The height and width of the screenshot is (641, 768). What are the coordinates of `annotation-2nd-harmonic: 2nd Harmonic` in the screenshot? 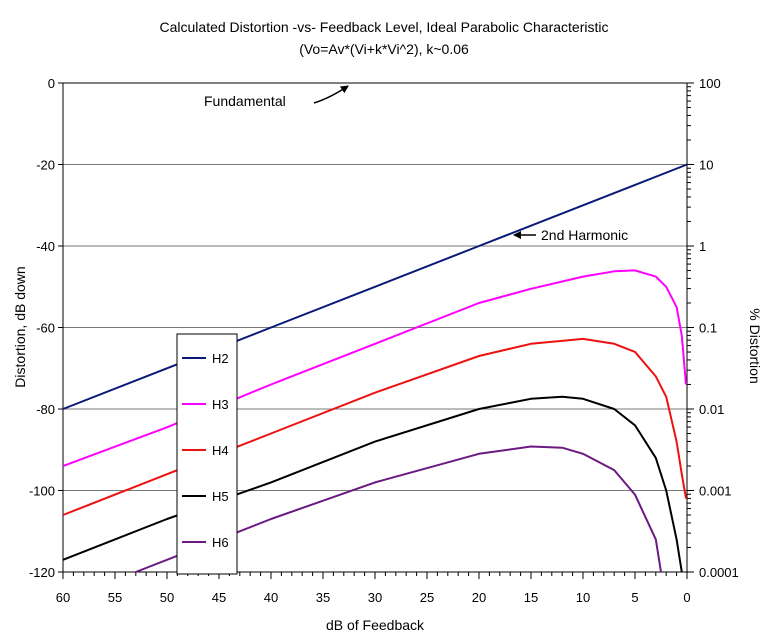 It's located at (570, 235).